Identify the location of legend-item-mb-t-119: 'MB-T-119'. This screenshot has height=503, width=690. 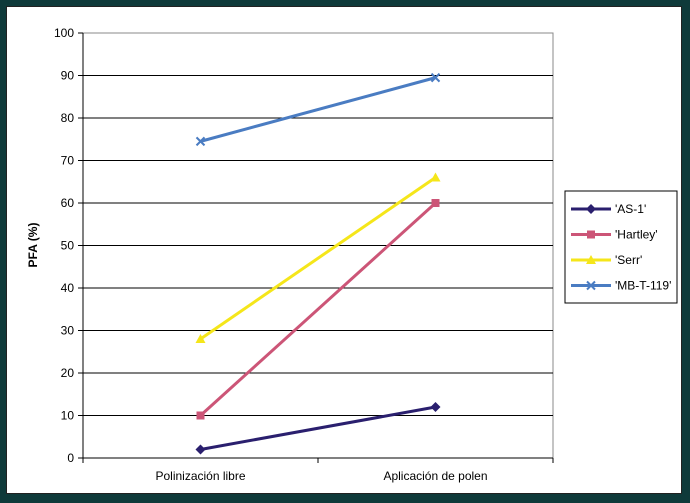
(621, 286).